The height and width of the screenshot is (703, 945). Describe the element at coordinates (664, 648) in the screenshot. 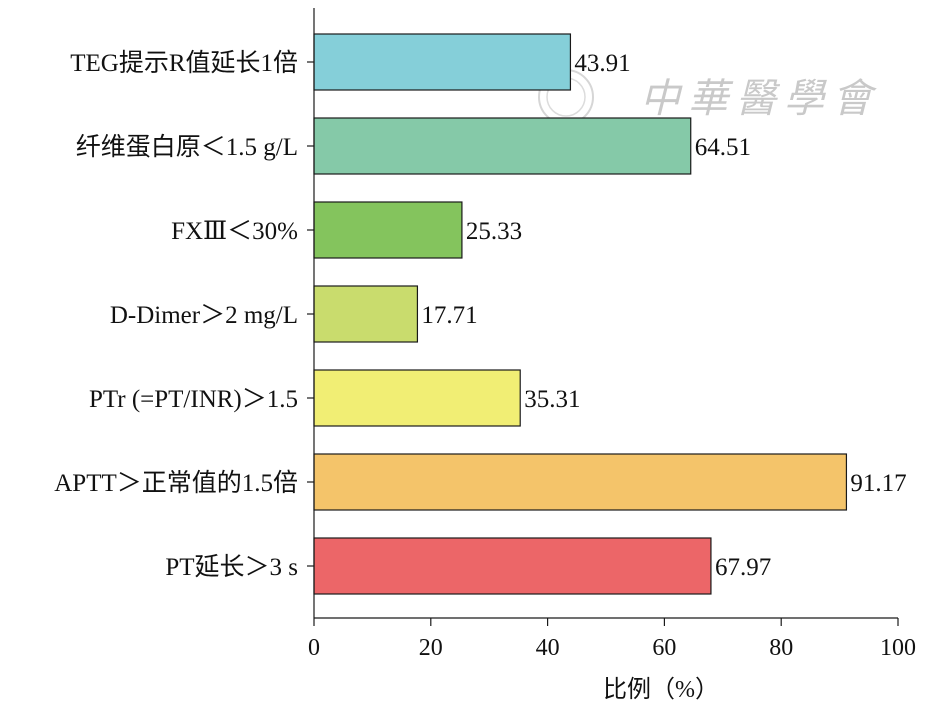

I see `x-tick-label: 60` at that location.